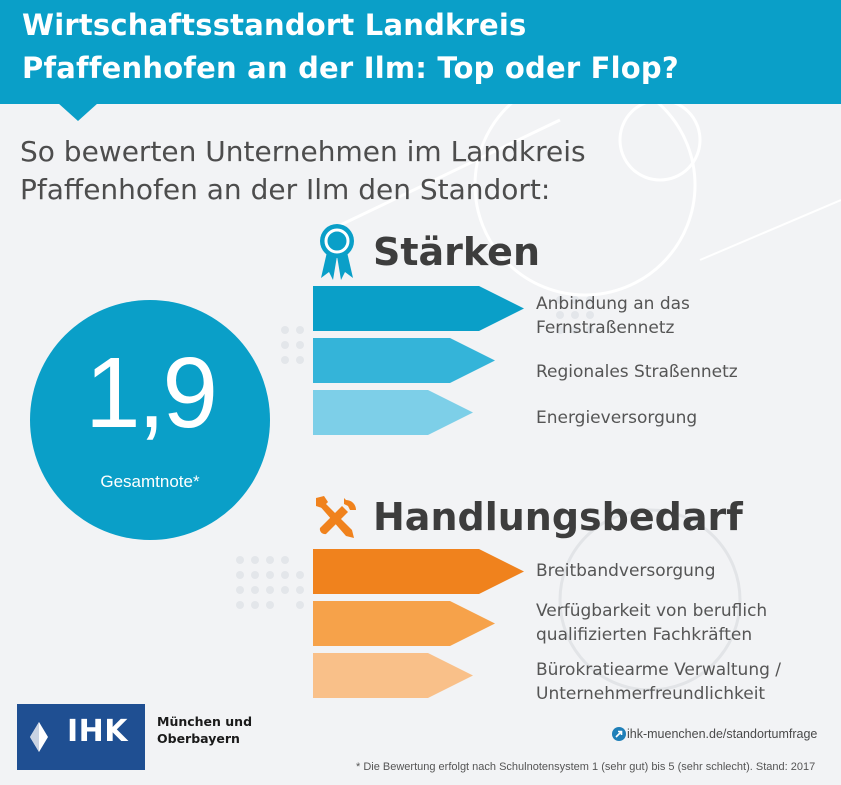 The height and width of the screenshot is (785, 841). Describe the element at coordinates (204, 730) in the screenshot. I see `ihk-region: München und Oberbayern` at that location.